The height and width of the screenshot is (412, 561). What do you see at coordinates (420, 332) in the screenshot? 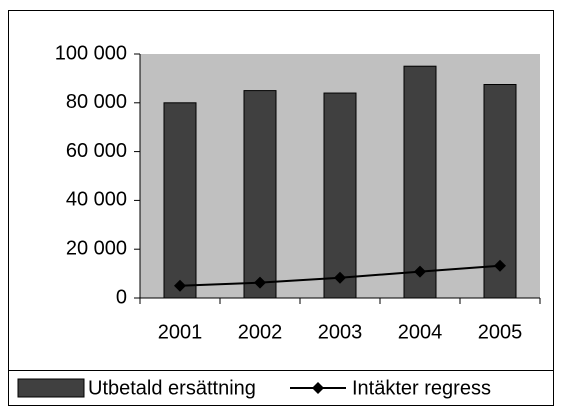
I see `x-tick-label: 2004` at bounding box center [420, 332].